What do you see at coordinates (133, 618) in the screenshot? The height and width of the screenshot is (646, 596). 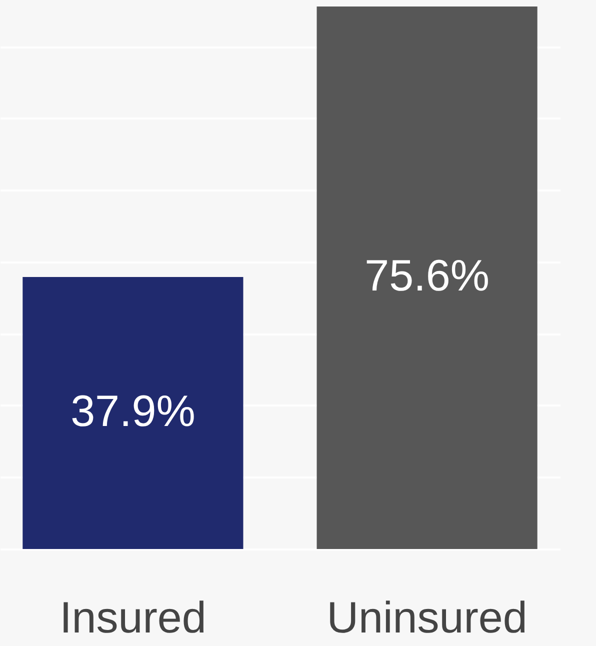 I see `x-tick-label: Insured` at bounding box center [133, 618].